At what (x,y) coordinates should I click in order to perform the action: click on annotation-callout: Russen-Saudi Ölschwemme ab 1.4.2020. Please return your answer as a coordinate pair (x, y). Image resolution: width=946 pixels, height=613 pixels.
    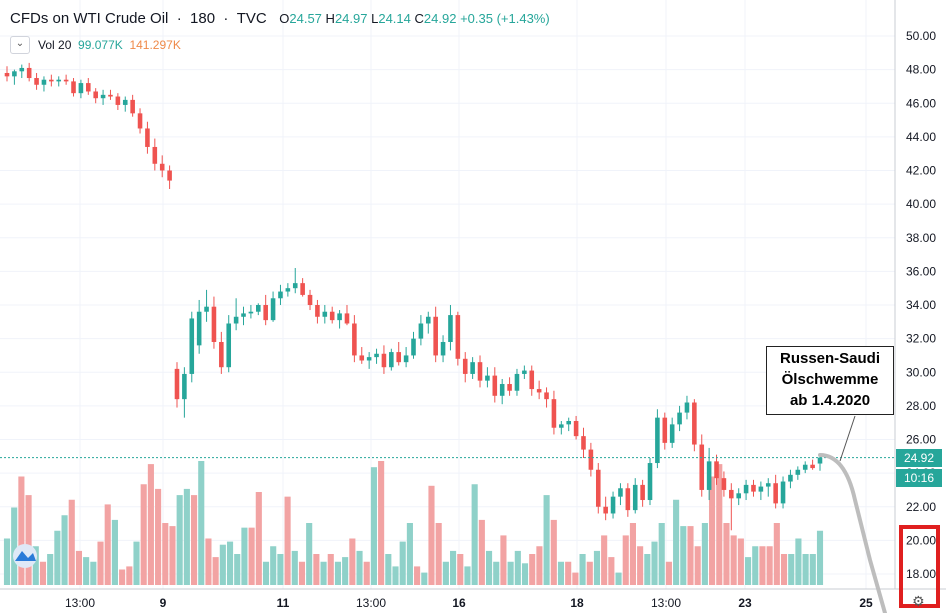
    Looking at the image, I should click on (830, 380).